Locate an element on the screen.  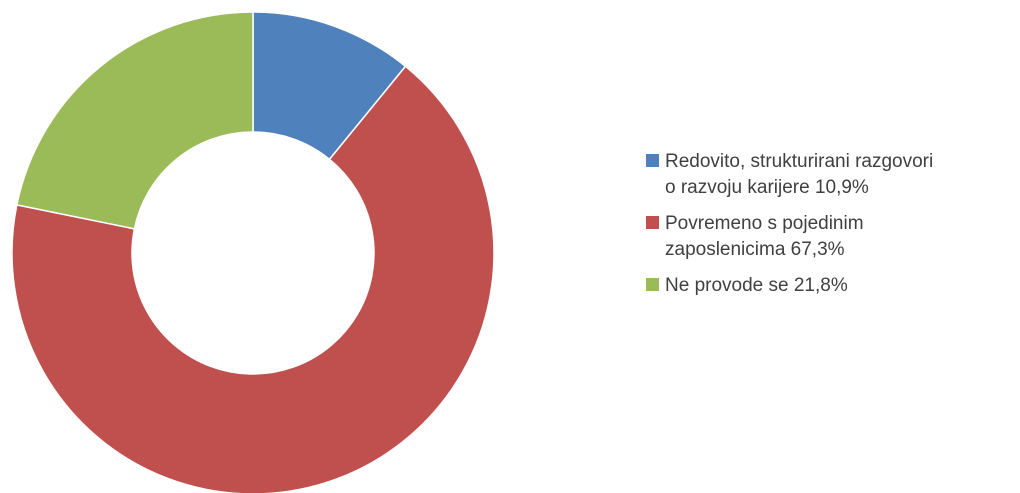
legend-label-line: o razvoju karijere 10,9% is located at coordinates (767, 187).